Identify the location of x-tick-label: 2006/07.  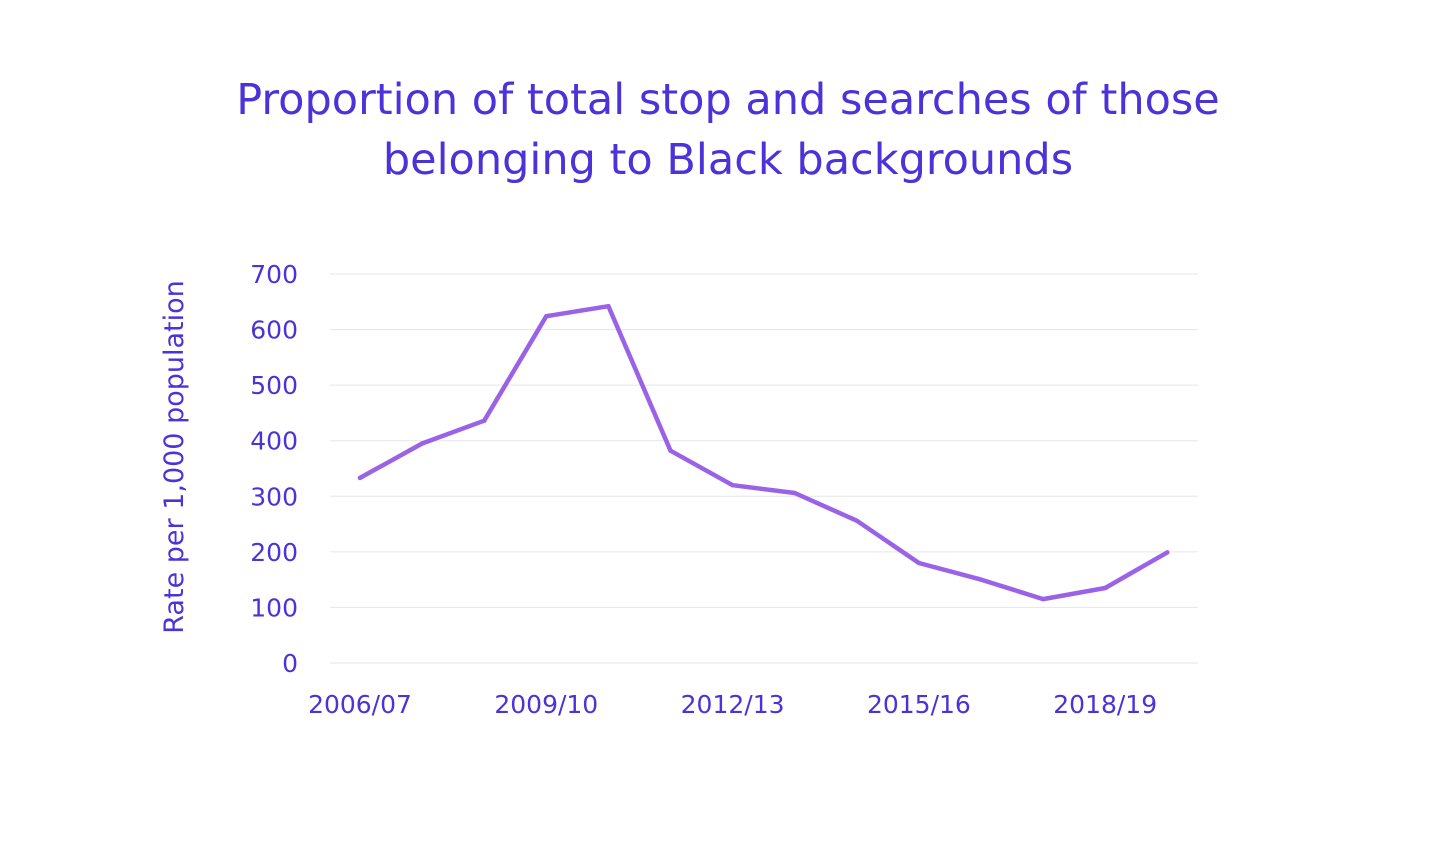
(360, 704).